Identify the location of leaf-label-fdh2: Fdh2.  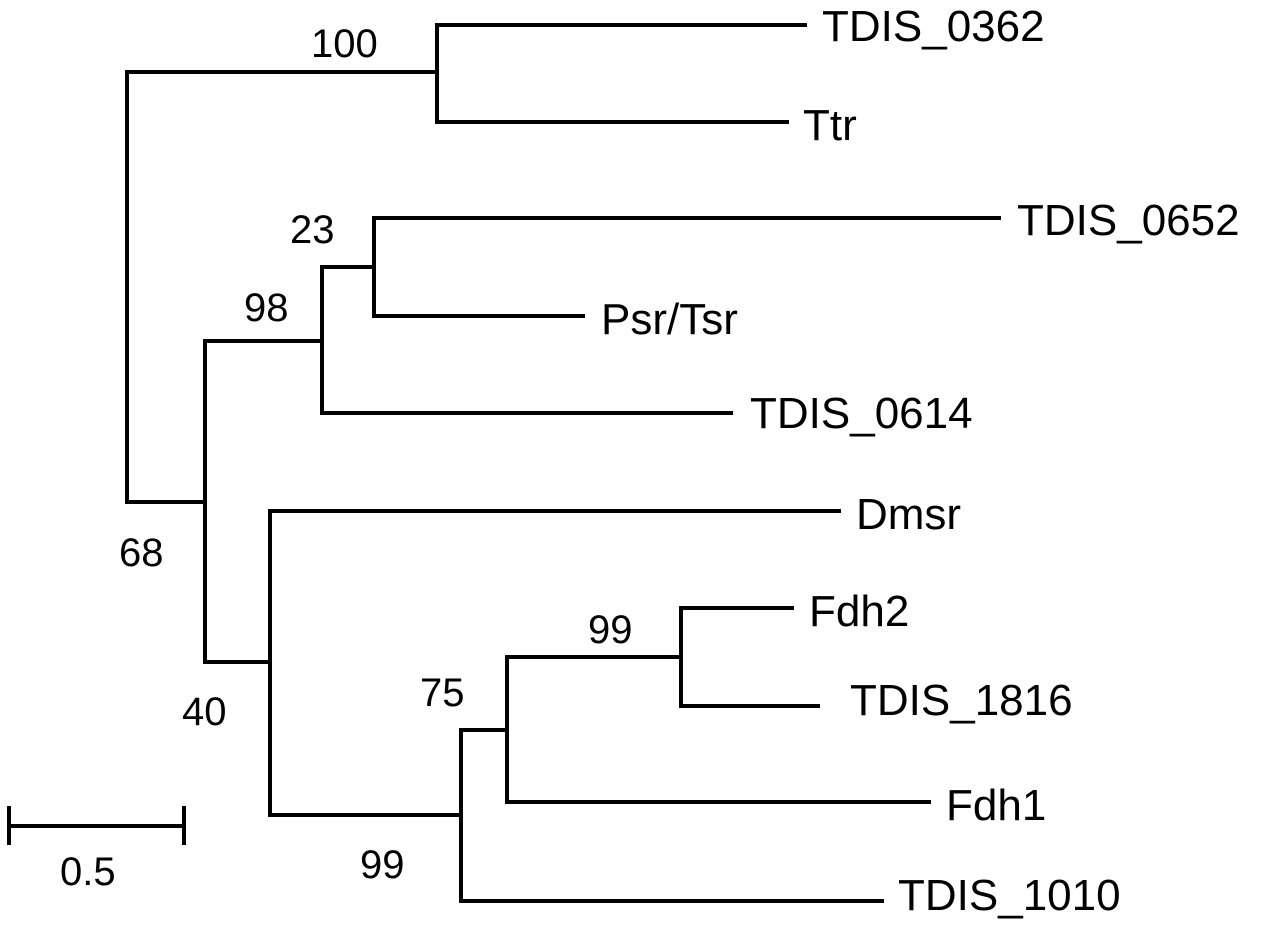
(859, 611).